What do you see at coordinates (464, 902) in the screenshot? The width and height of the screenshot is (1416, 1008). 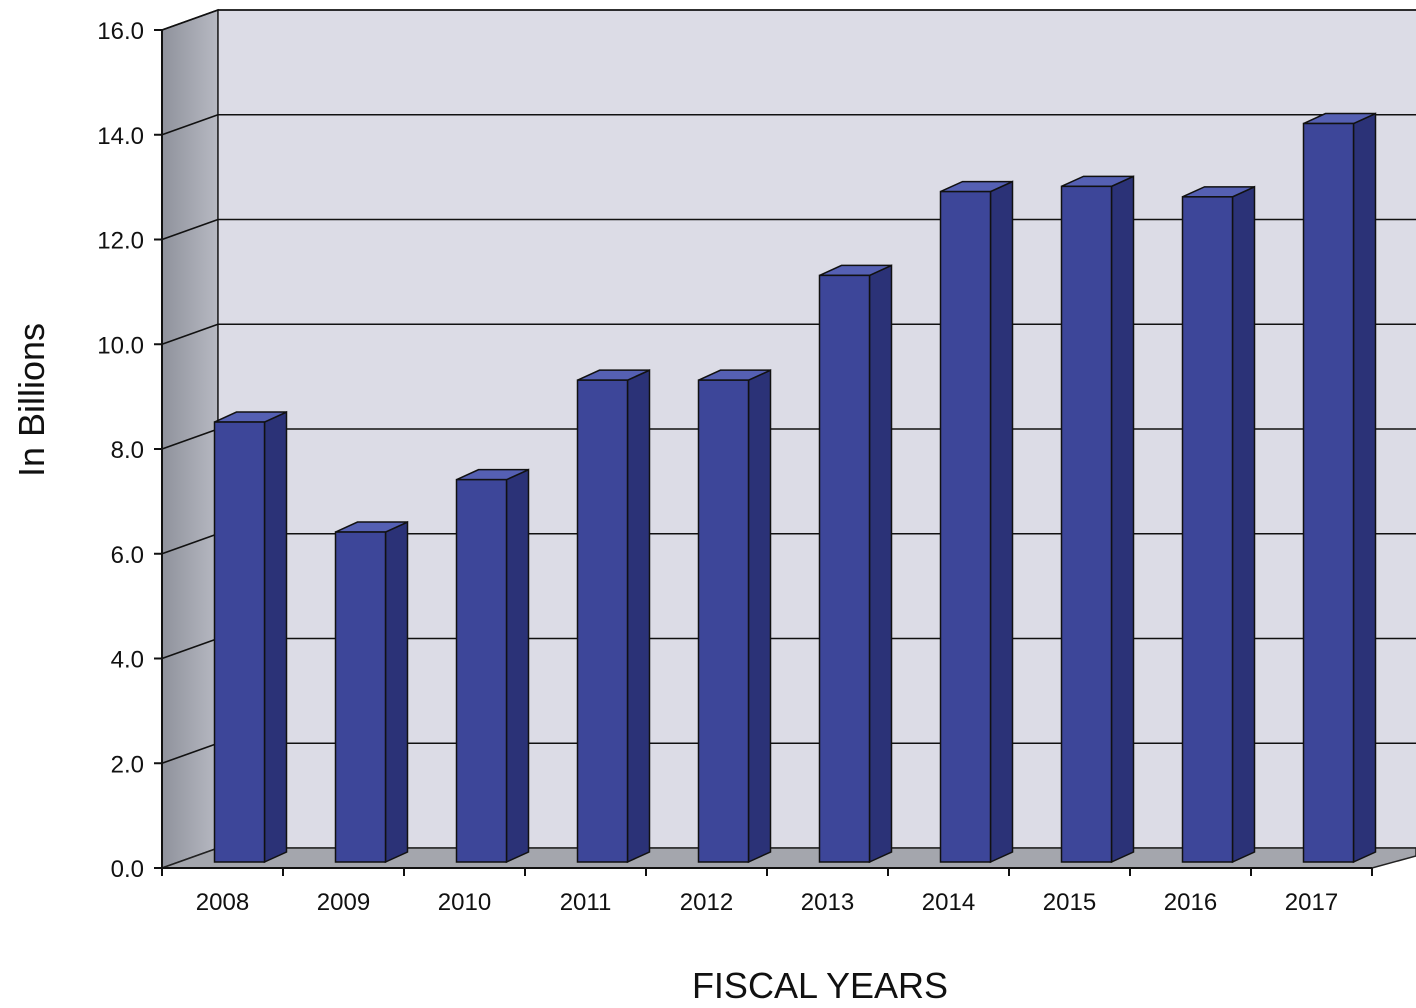 I see `x-tick-label: 2010` at bounding box center [464, 902].